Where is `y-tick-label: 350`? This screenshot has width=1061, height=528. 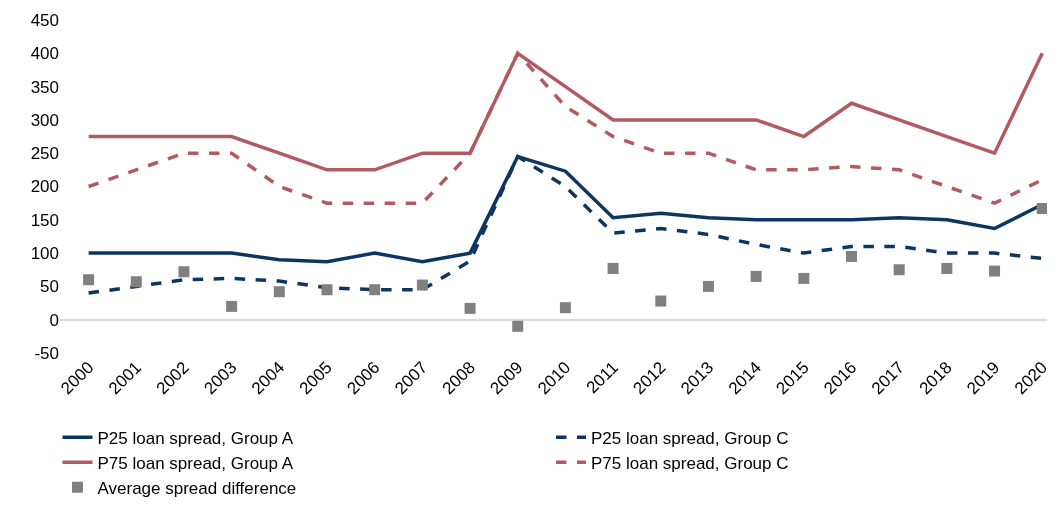
y-tick-label: 350 is located at coordinates (44, 87).